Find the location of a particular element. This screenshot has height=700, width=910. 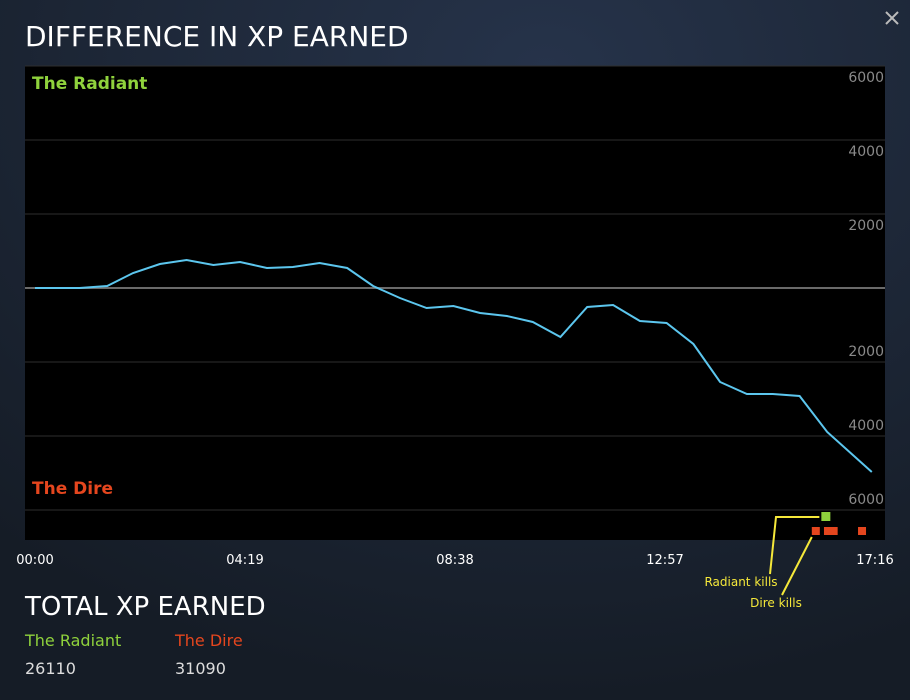

title: DIFFERENCE IN XP EARNED is located at coordinates (217, 36).